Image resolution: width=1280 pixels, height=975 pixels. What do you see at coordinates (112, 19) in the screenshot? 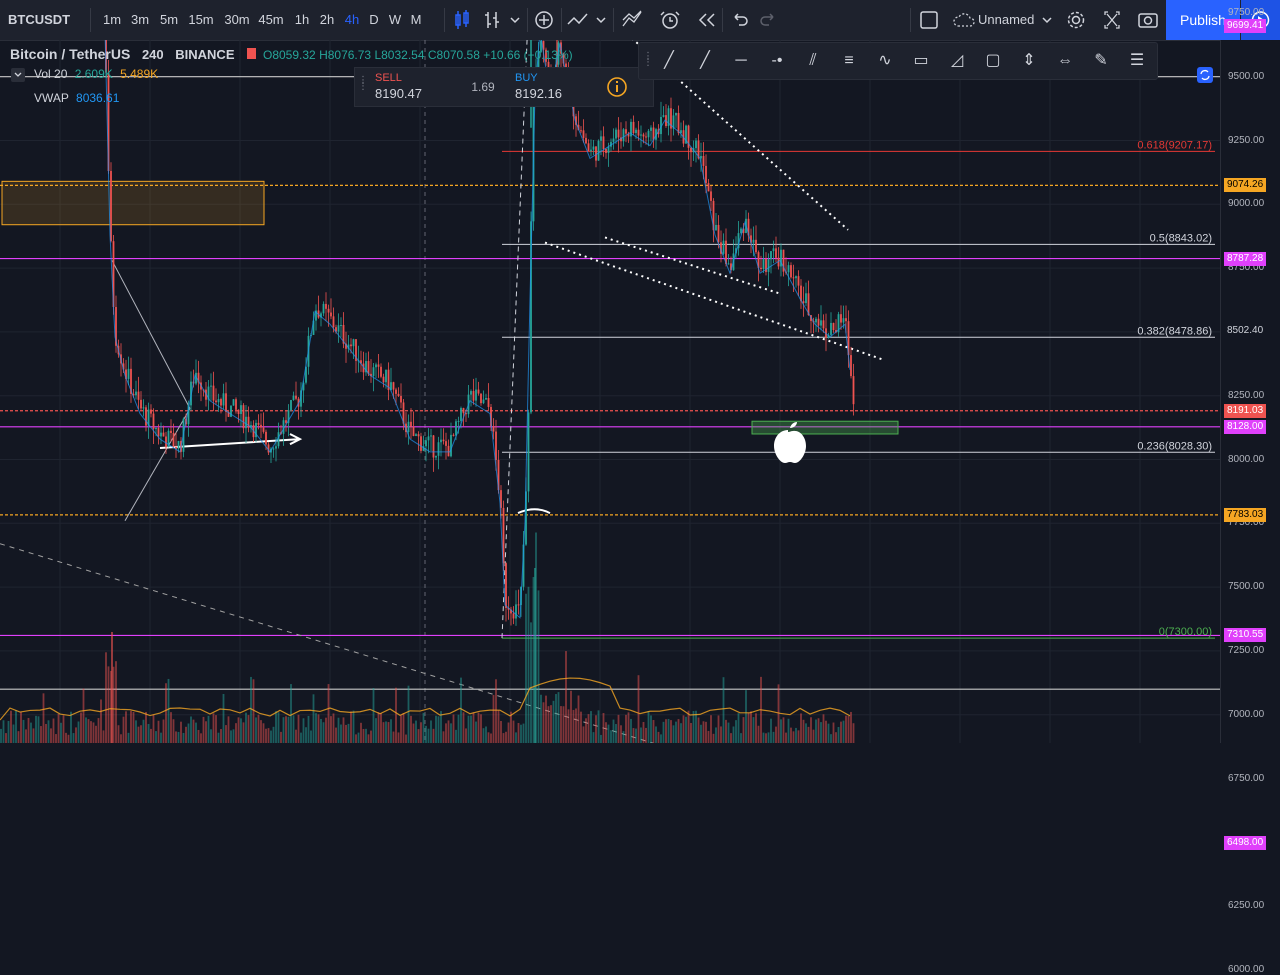
I see `interval-1m: 1m` at bounding box center [112, 19].